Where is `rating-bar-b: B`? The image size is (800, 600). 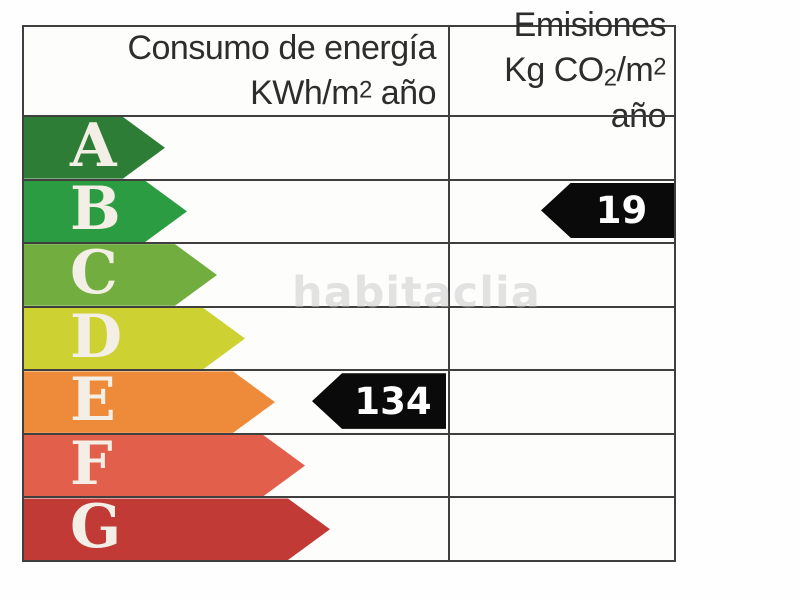 rating-bar-b: B is located at coordinates (105, 212).